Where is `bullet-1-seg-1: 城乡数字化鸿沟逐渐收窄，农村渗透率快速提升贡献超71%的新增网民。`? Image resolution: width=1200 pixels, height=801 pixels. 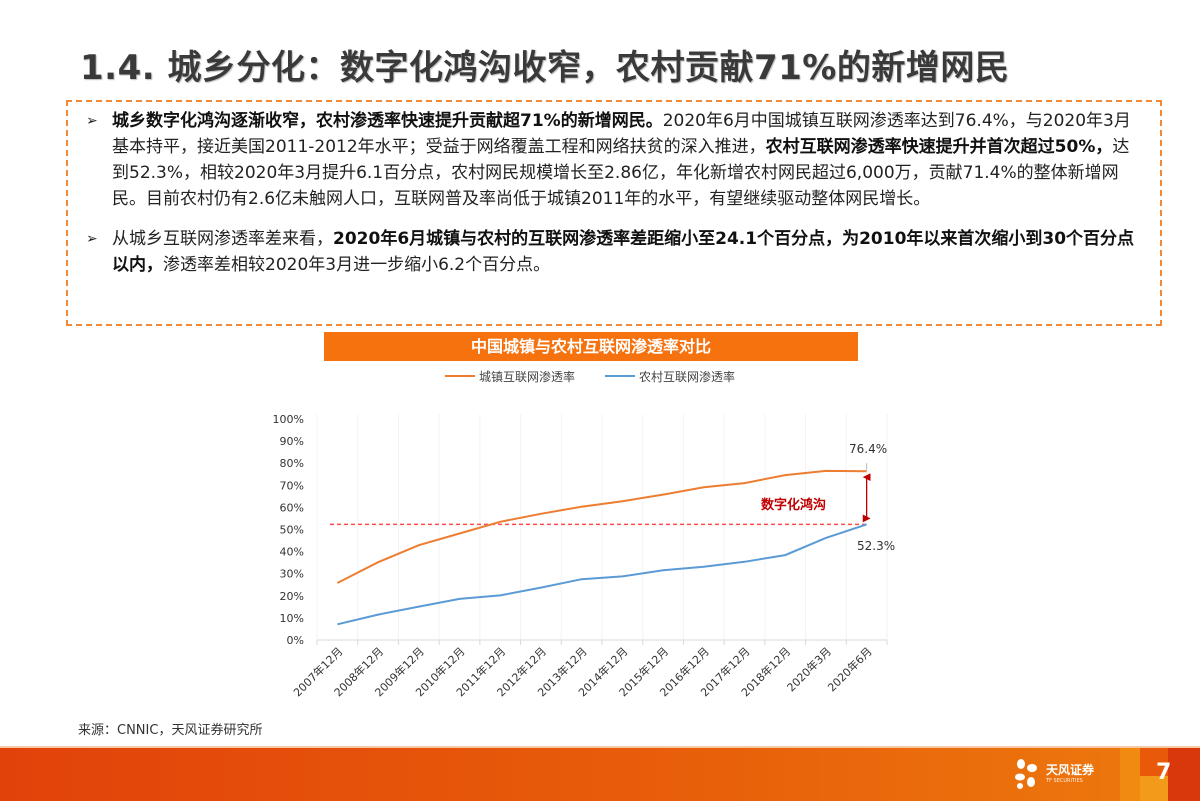 bullet-1-seg-1: 城乡数字化鸿沟逐渐收窄，农村渗透率快速提升贡献超71%的新增网民。 is located at coordinates (387, 121).